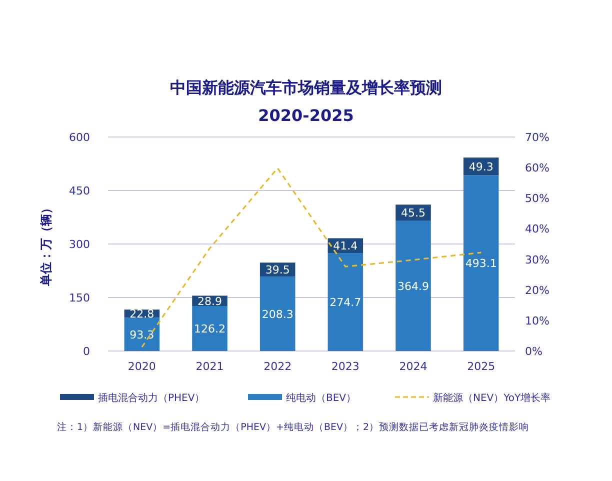 The width and height of the screenshot is (612, 481). I want to click on x-tick-label: 2020, so click(142, 366).